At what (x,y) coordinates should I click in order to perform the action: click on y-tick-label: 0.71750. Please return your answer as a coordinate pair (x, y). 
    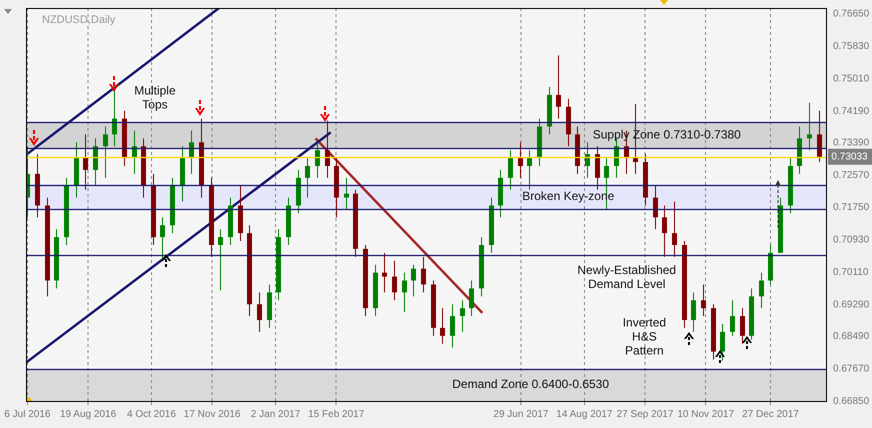
    Looking at the image, I should click on (851, 208).